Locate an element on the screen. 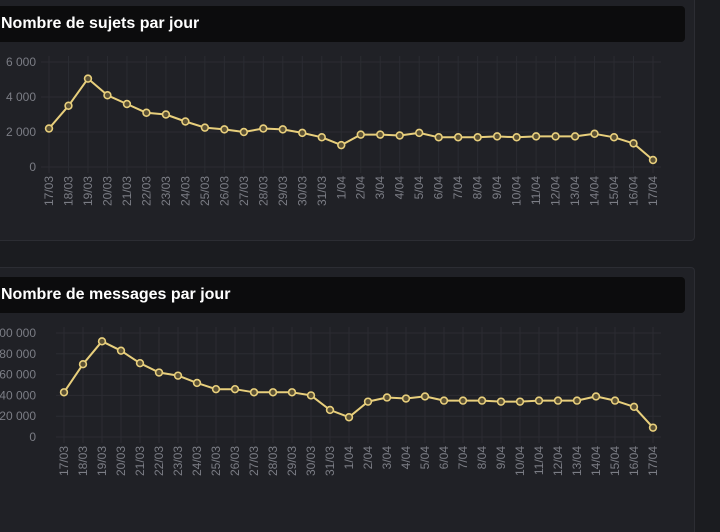 This screenshot has height=532, width=720. topics-x-tick-label: 29/03 is located at coordinates (283, 191).